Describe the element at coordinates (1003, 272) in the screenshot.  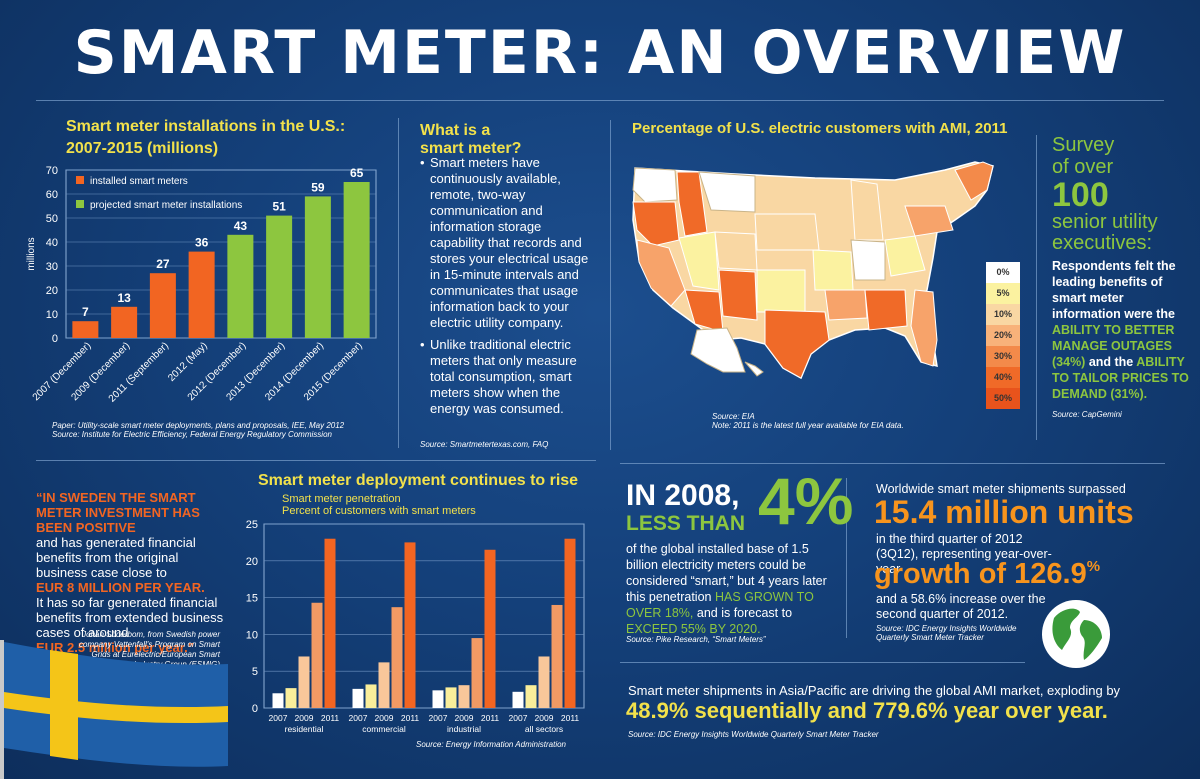
I see `legend-item: 0%` at that location.